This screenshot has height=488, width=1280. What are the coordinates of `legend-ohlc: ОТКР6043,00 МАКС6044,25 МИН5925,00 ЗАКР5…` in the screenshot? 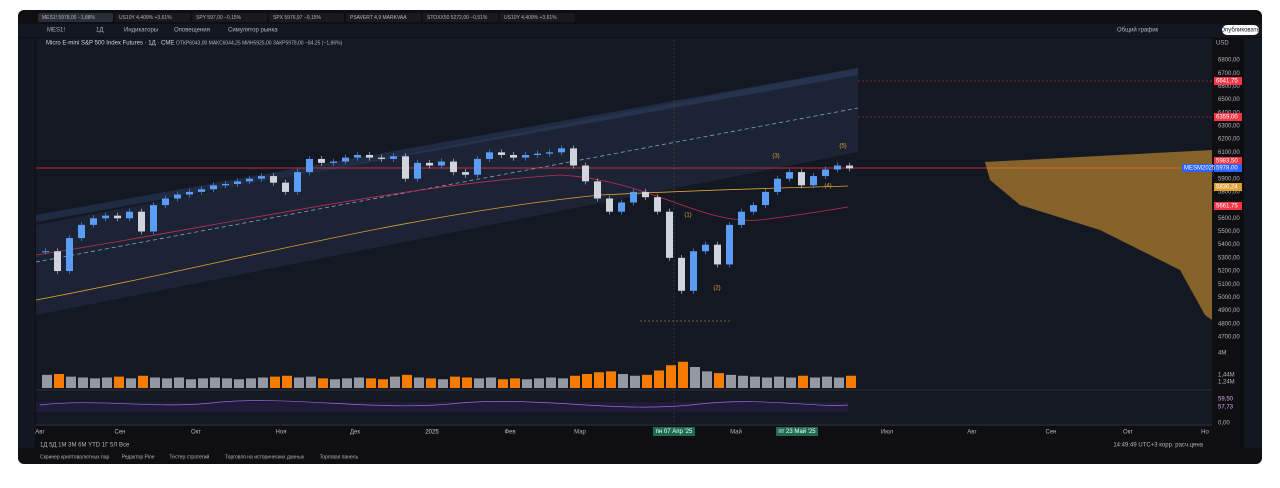 It's located at (259, 43).